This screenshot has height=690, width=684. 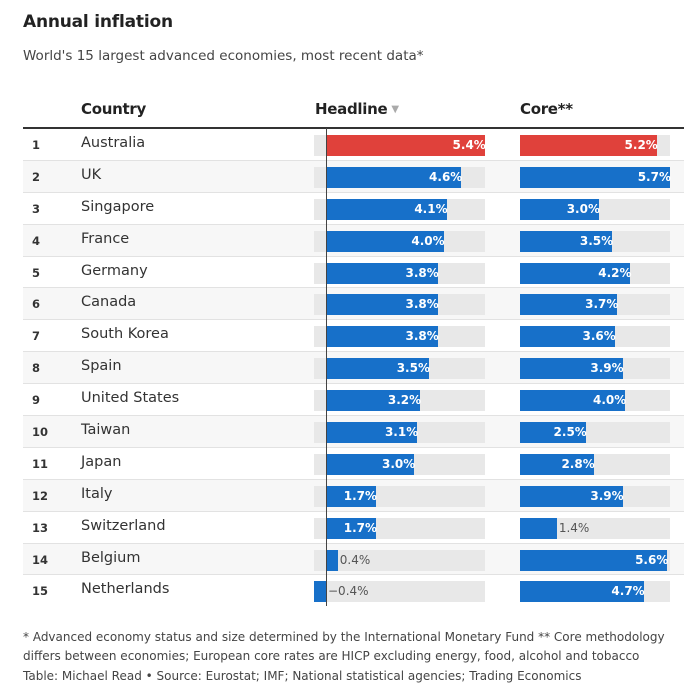 What do you see at coordinates (106, 430) in the screenshot?
I see `row-country: Taiwan` at bounding box center [106, 430].